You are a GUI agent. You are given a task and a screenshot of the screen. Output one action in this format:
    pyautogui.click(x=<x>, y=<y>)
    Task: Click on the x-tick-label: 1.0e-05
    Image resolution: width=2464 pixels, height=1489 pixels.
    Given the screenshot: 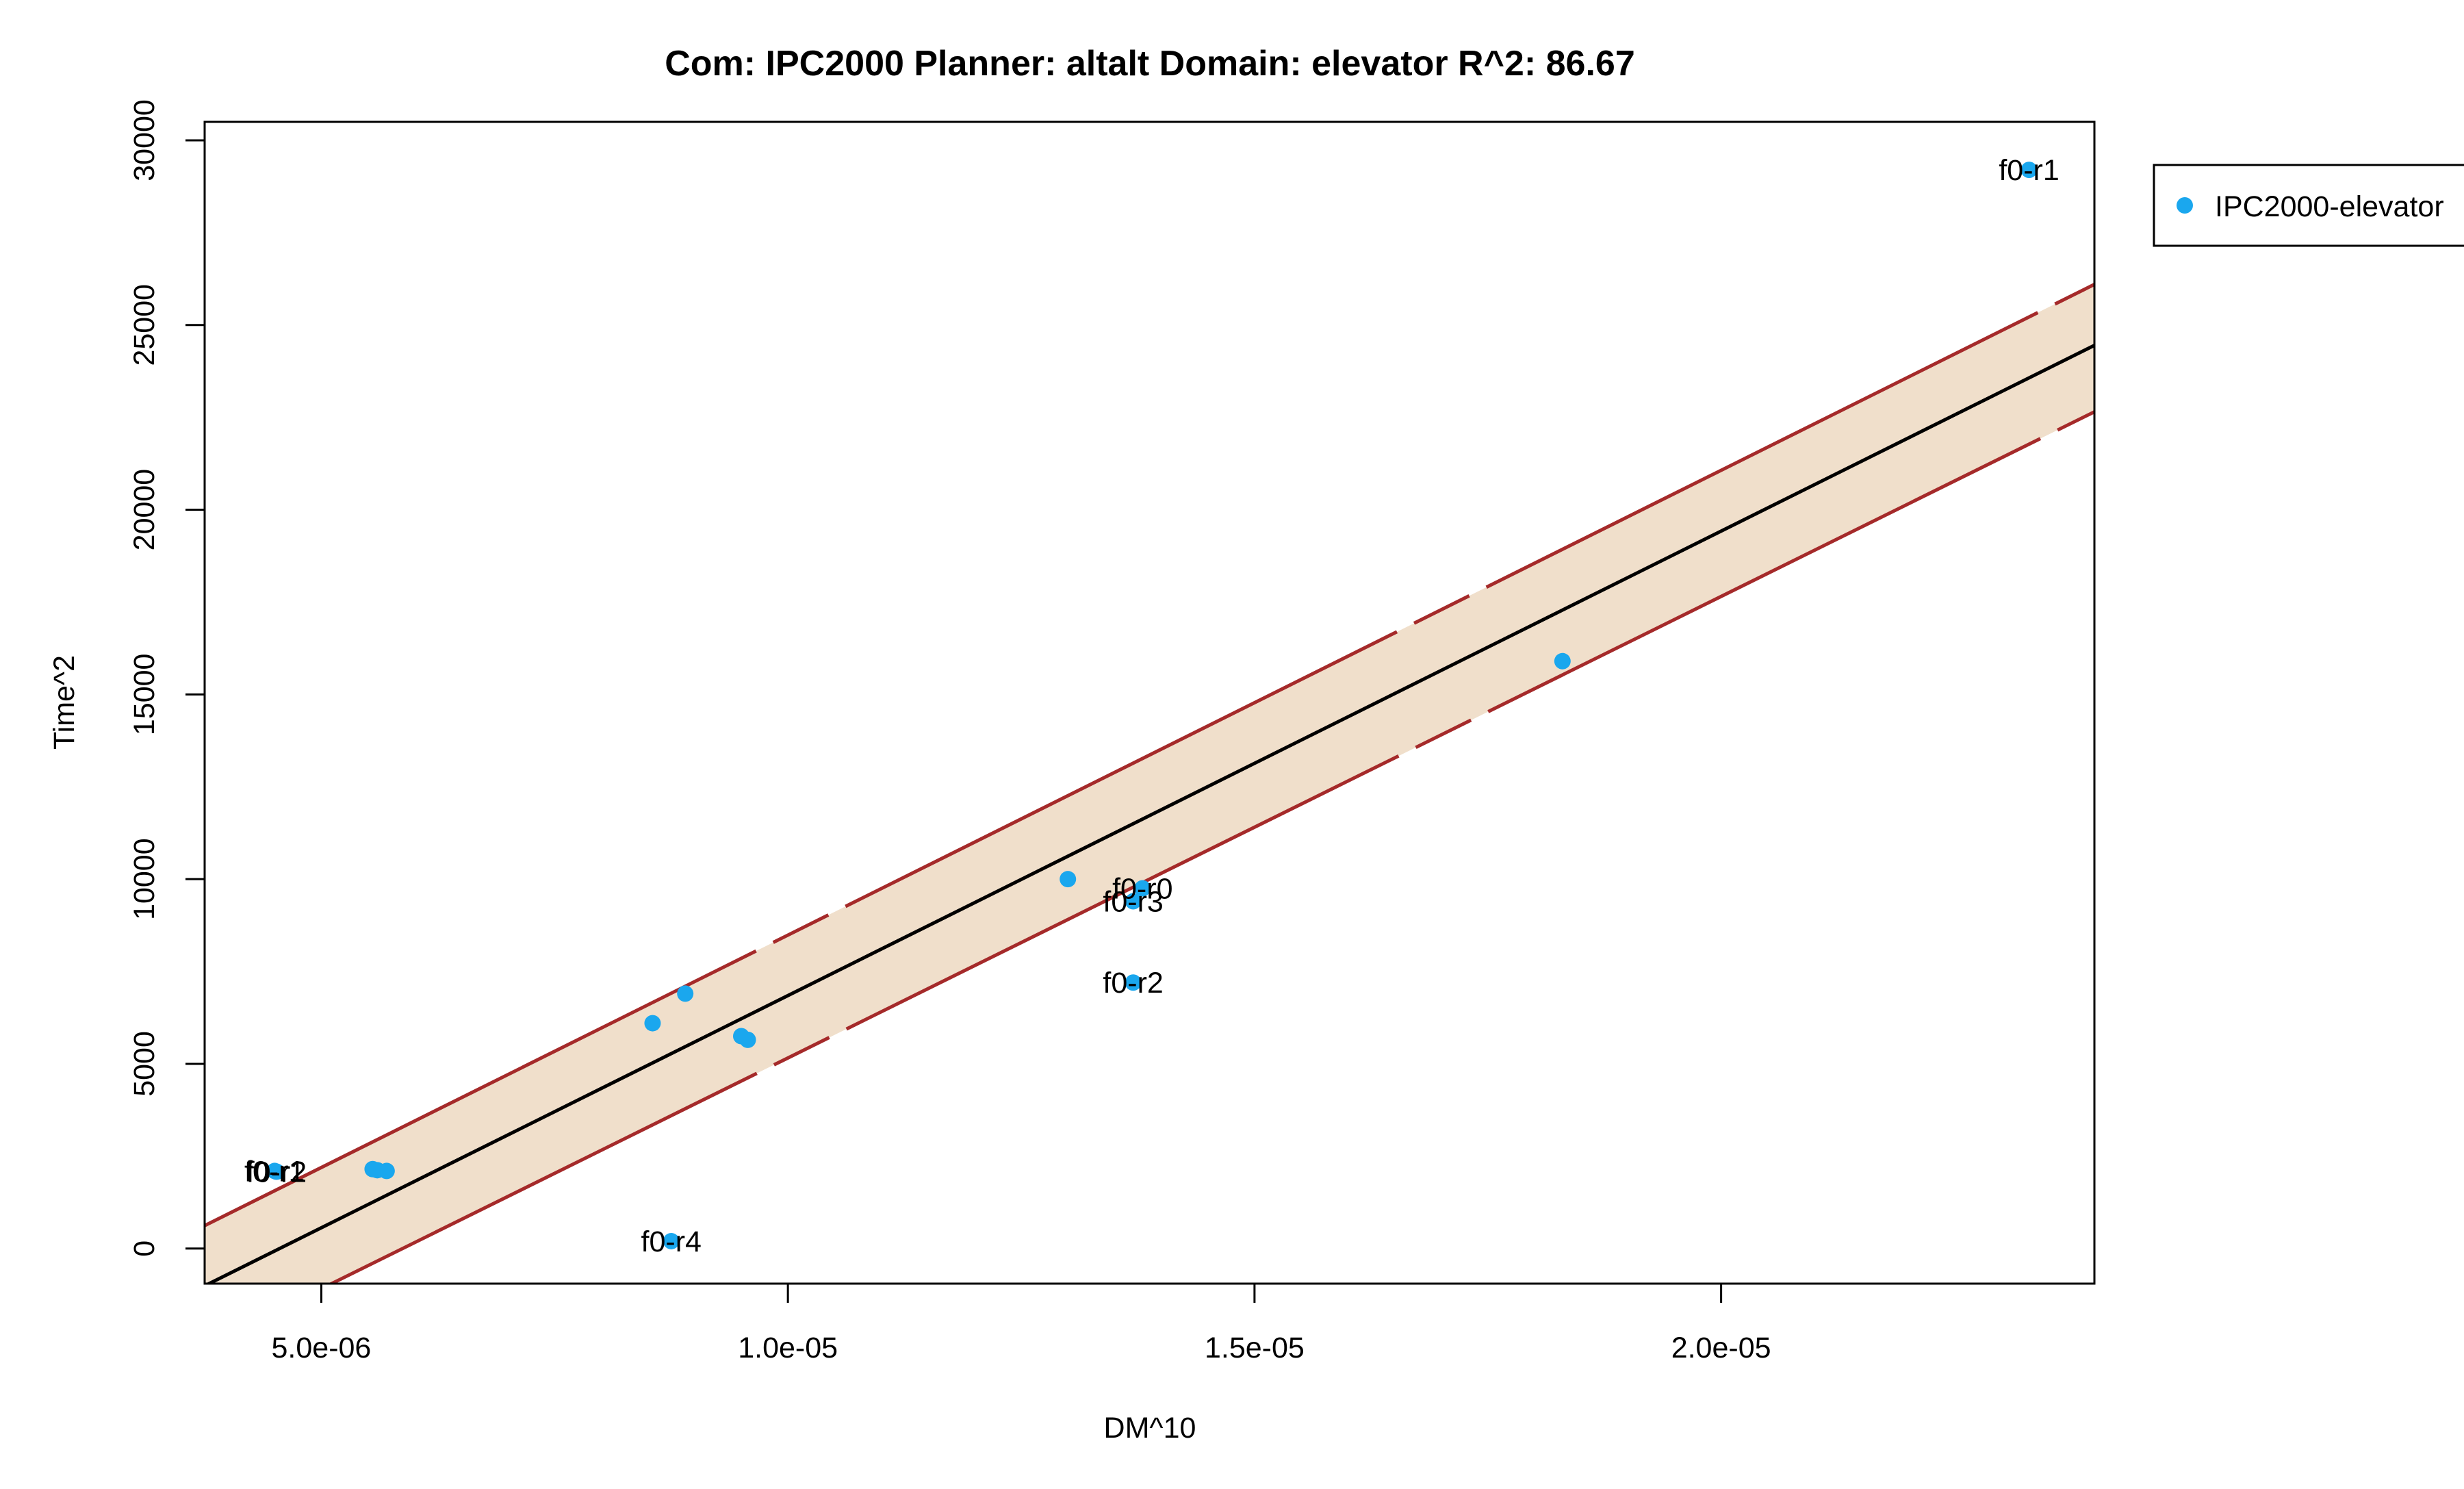 What is the action you would take?
    pyautogui.click(x=788, y=1348)
    